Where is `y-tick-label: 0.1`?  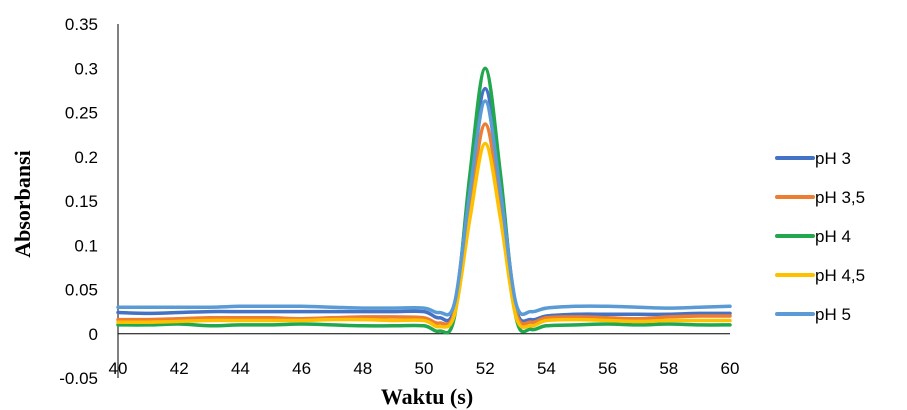 y-tick-label: 0.1 is located at coordinates (86, 245).